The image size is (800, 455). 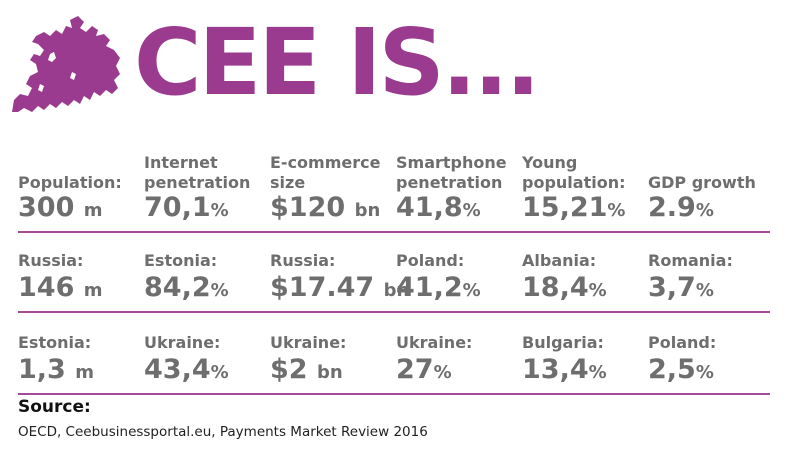 I want to click on stat-number: $2, so click(x=289, y=369).